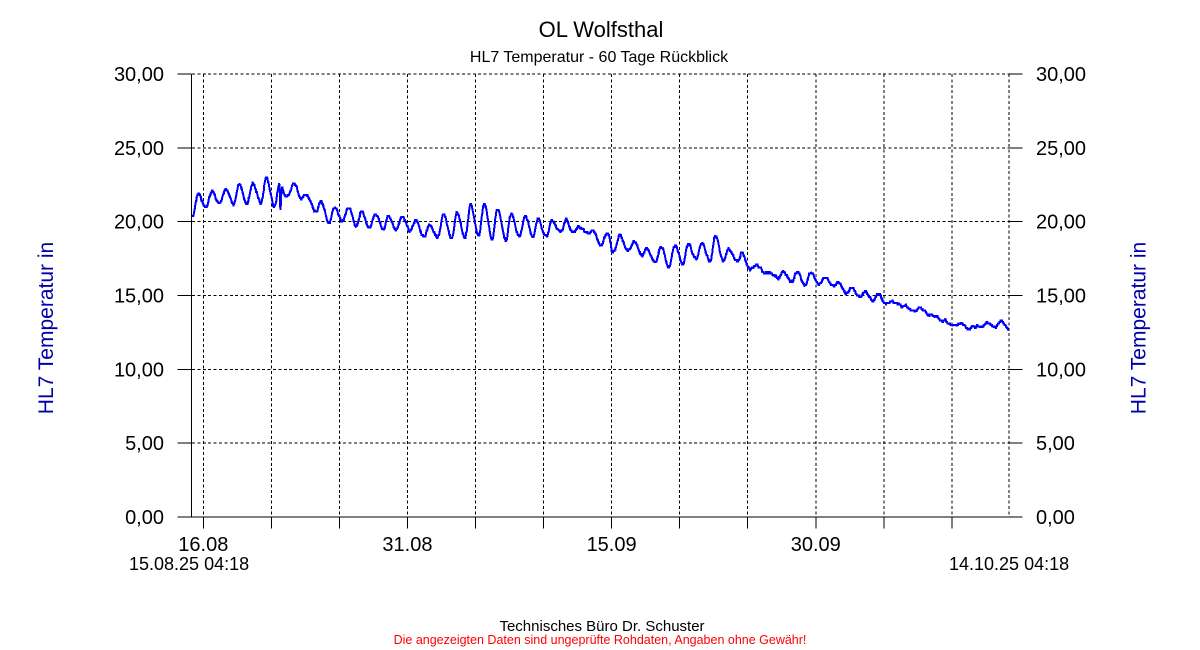 The width and height of the screenshot is (1200, 650). Describe the element at coordinates (601, 29) in the screenshot. I see `svg-text: OL Wolfsthal` at that location.